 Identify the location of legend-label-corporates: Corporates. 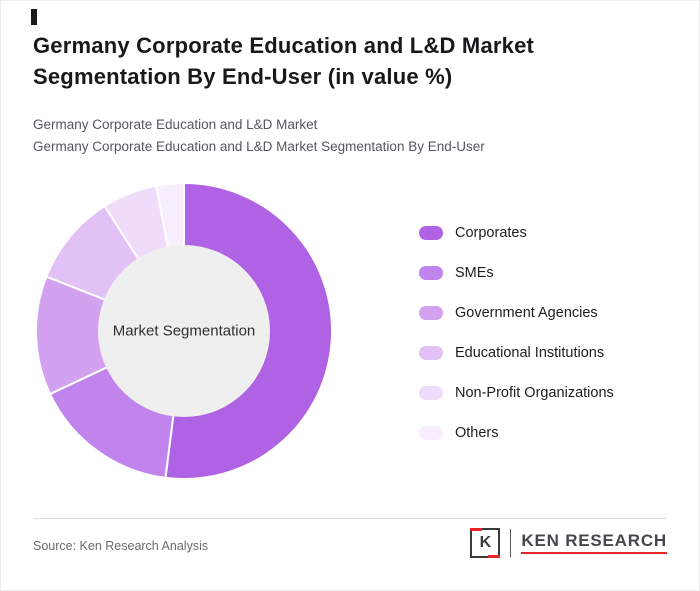
(491, 233).